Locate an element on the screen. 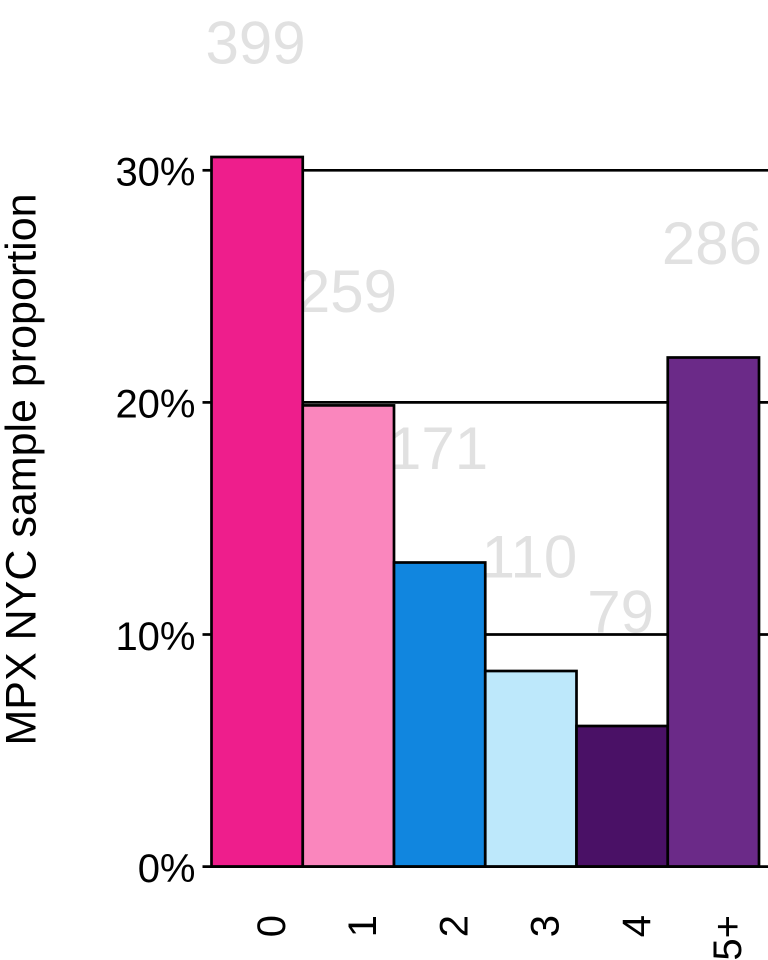  svg-text: 30% is located at coordinates (155, 173).